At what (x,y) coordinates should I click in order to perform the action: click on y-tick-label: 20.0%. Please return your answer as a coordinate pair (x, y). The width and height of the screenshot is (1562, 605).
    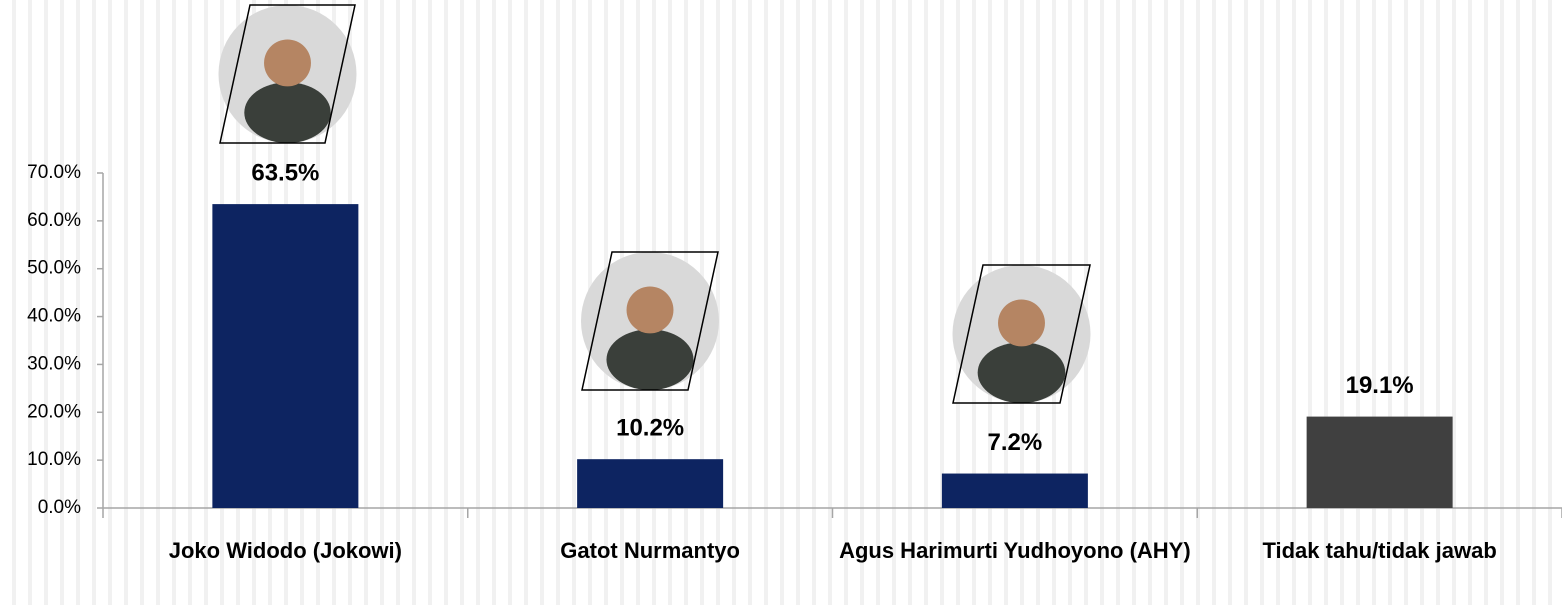
    Looking at the image, I should click on (54, 411).